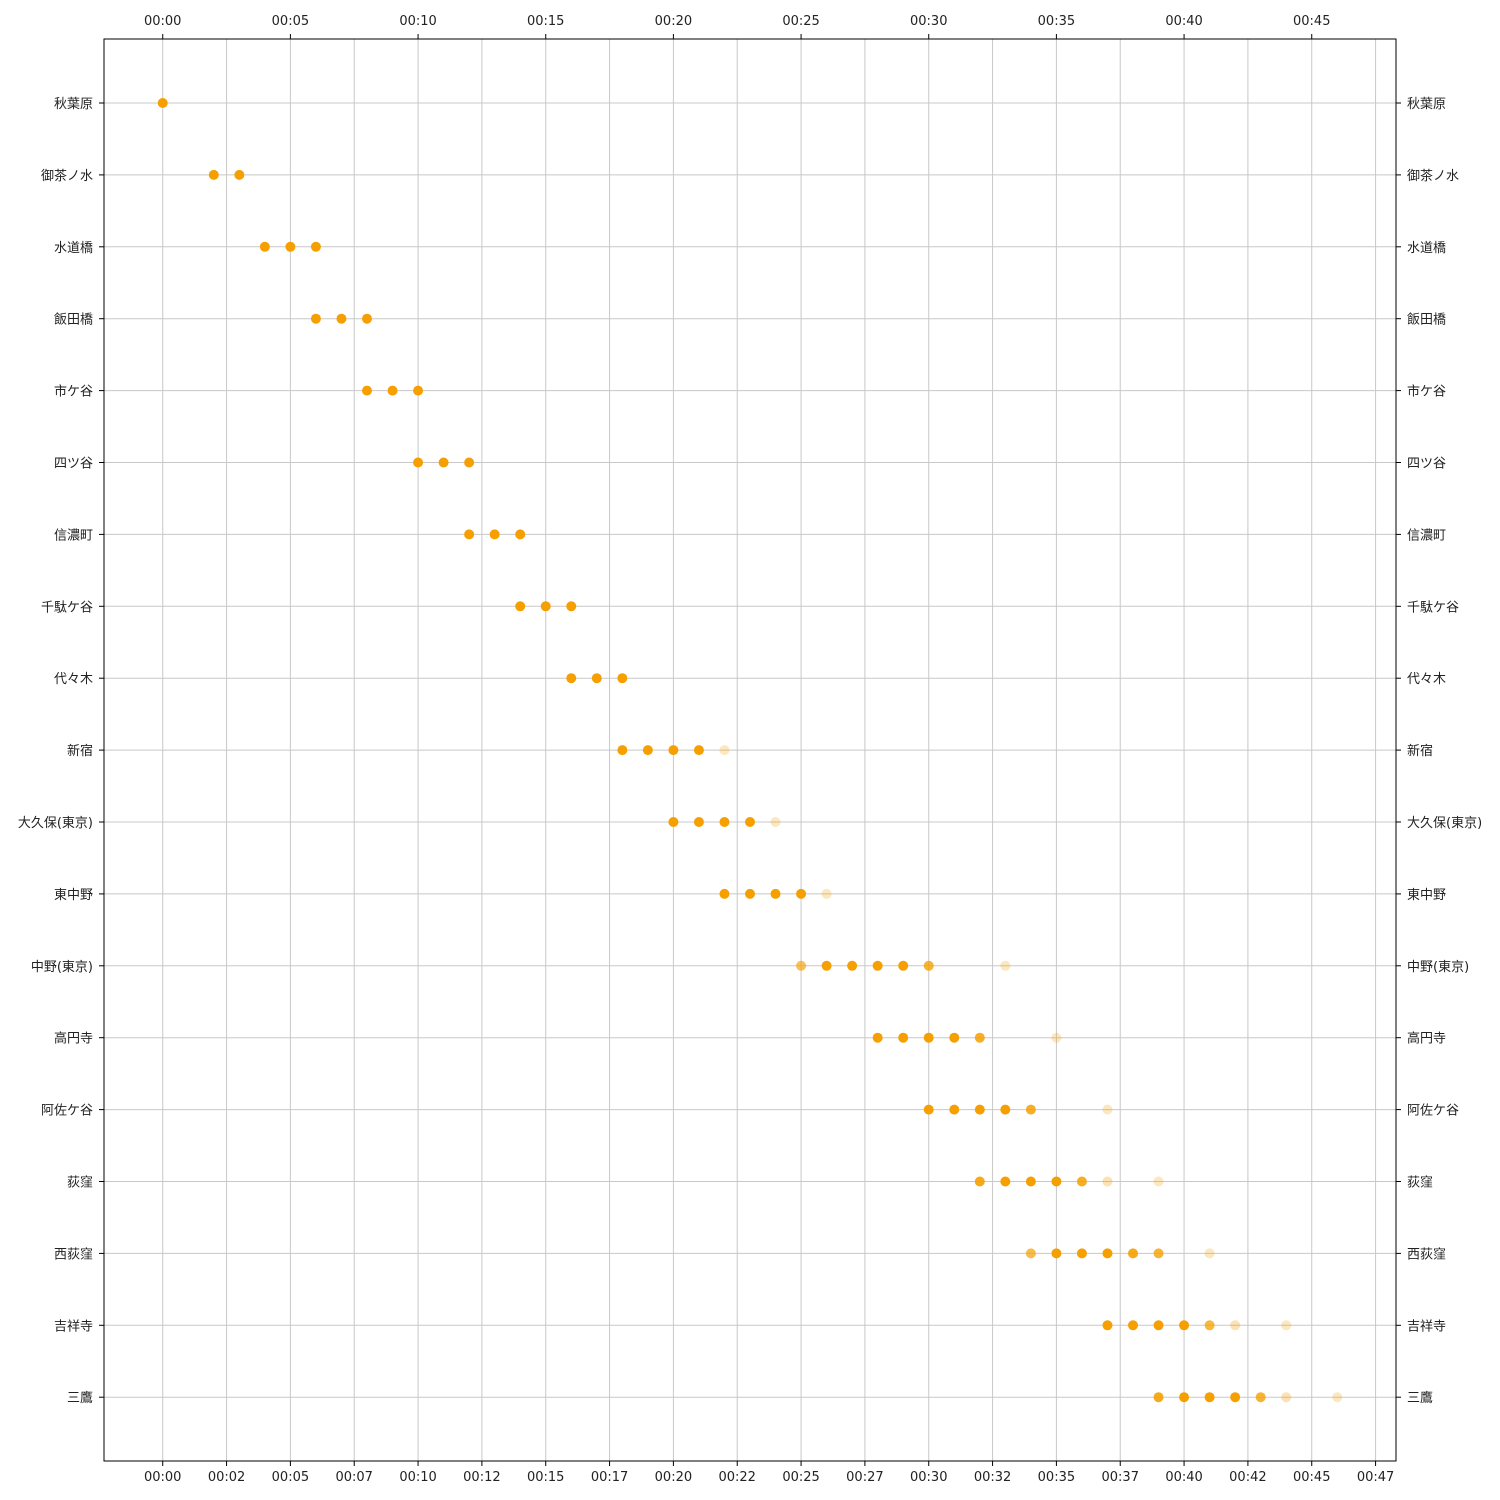  I want to click on top-tick-label: 00:25, so click(800, 21).